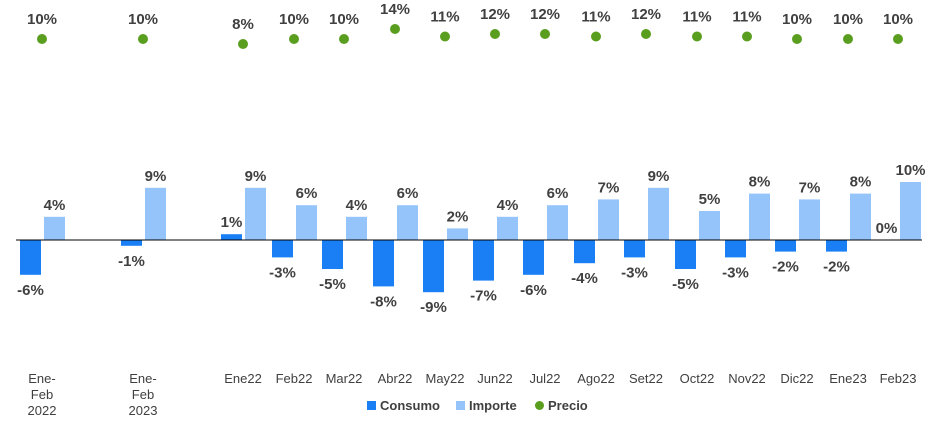 Image resolution: width=939 pixels, height=429 pixels. I want to click on consumo-value-label: -8%, so click(383, 301).